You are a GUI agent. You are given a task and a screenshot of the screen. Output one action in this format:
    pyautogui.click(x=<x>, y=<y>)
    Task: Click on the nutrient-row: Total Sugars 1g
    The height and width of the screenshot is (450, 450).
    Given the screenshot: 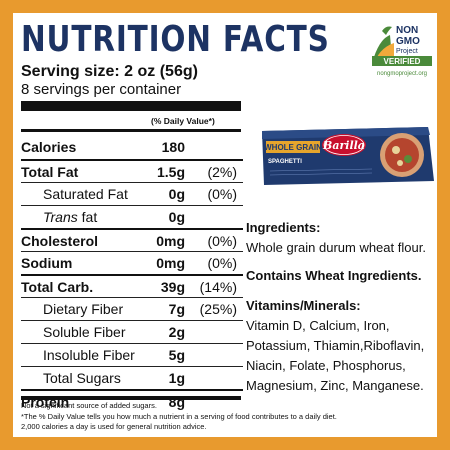 What is the action you would take?
    pyautogui.click(x=132, y=377)
    